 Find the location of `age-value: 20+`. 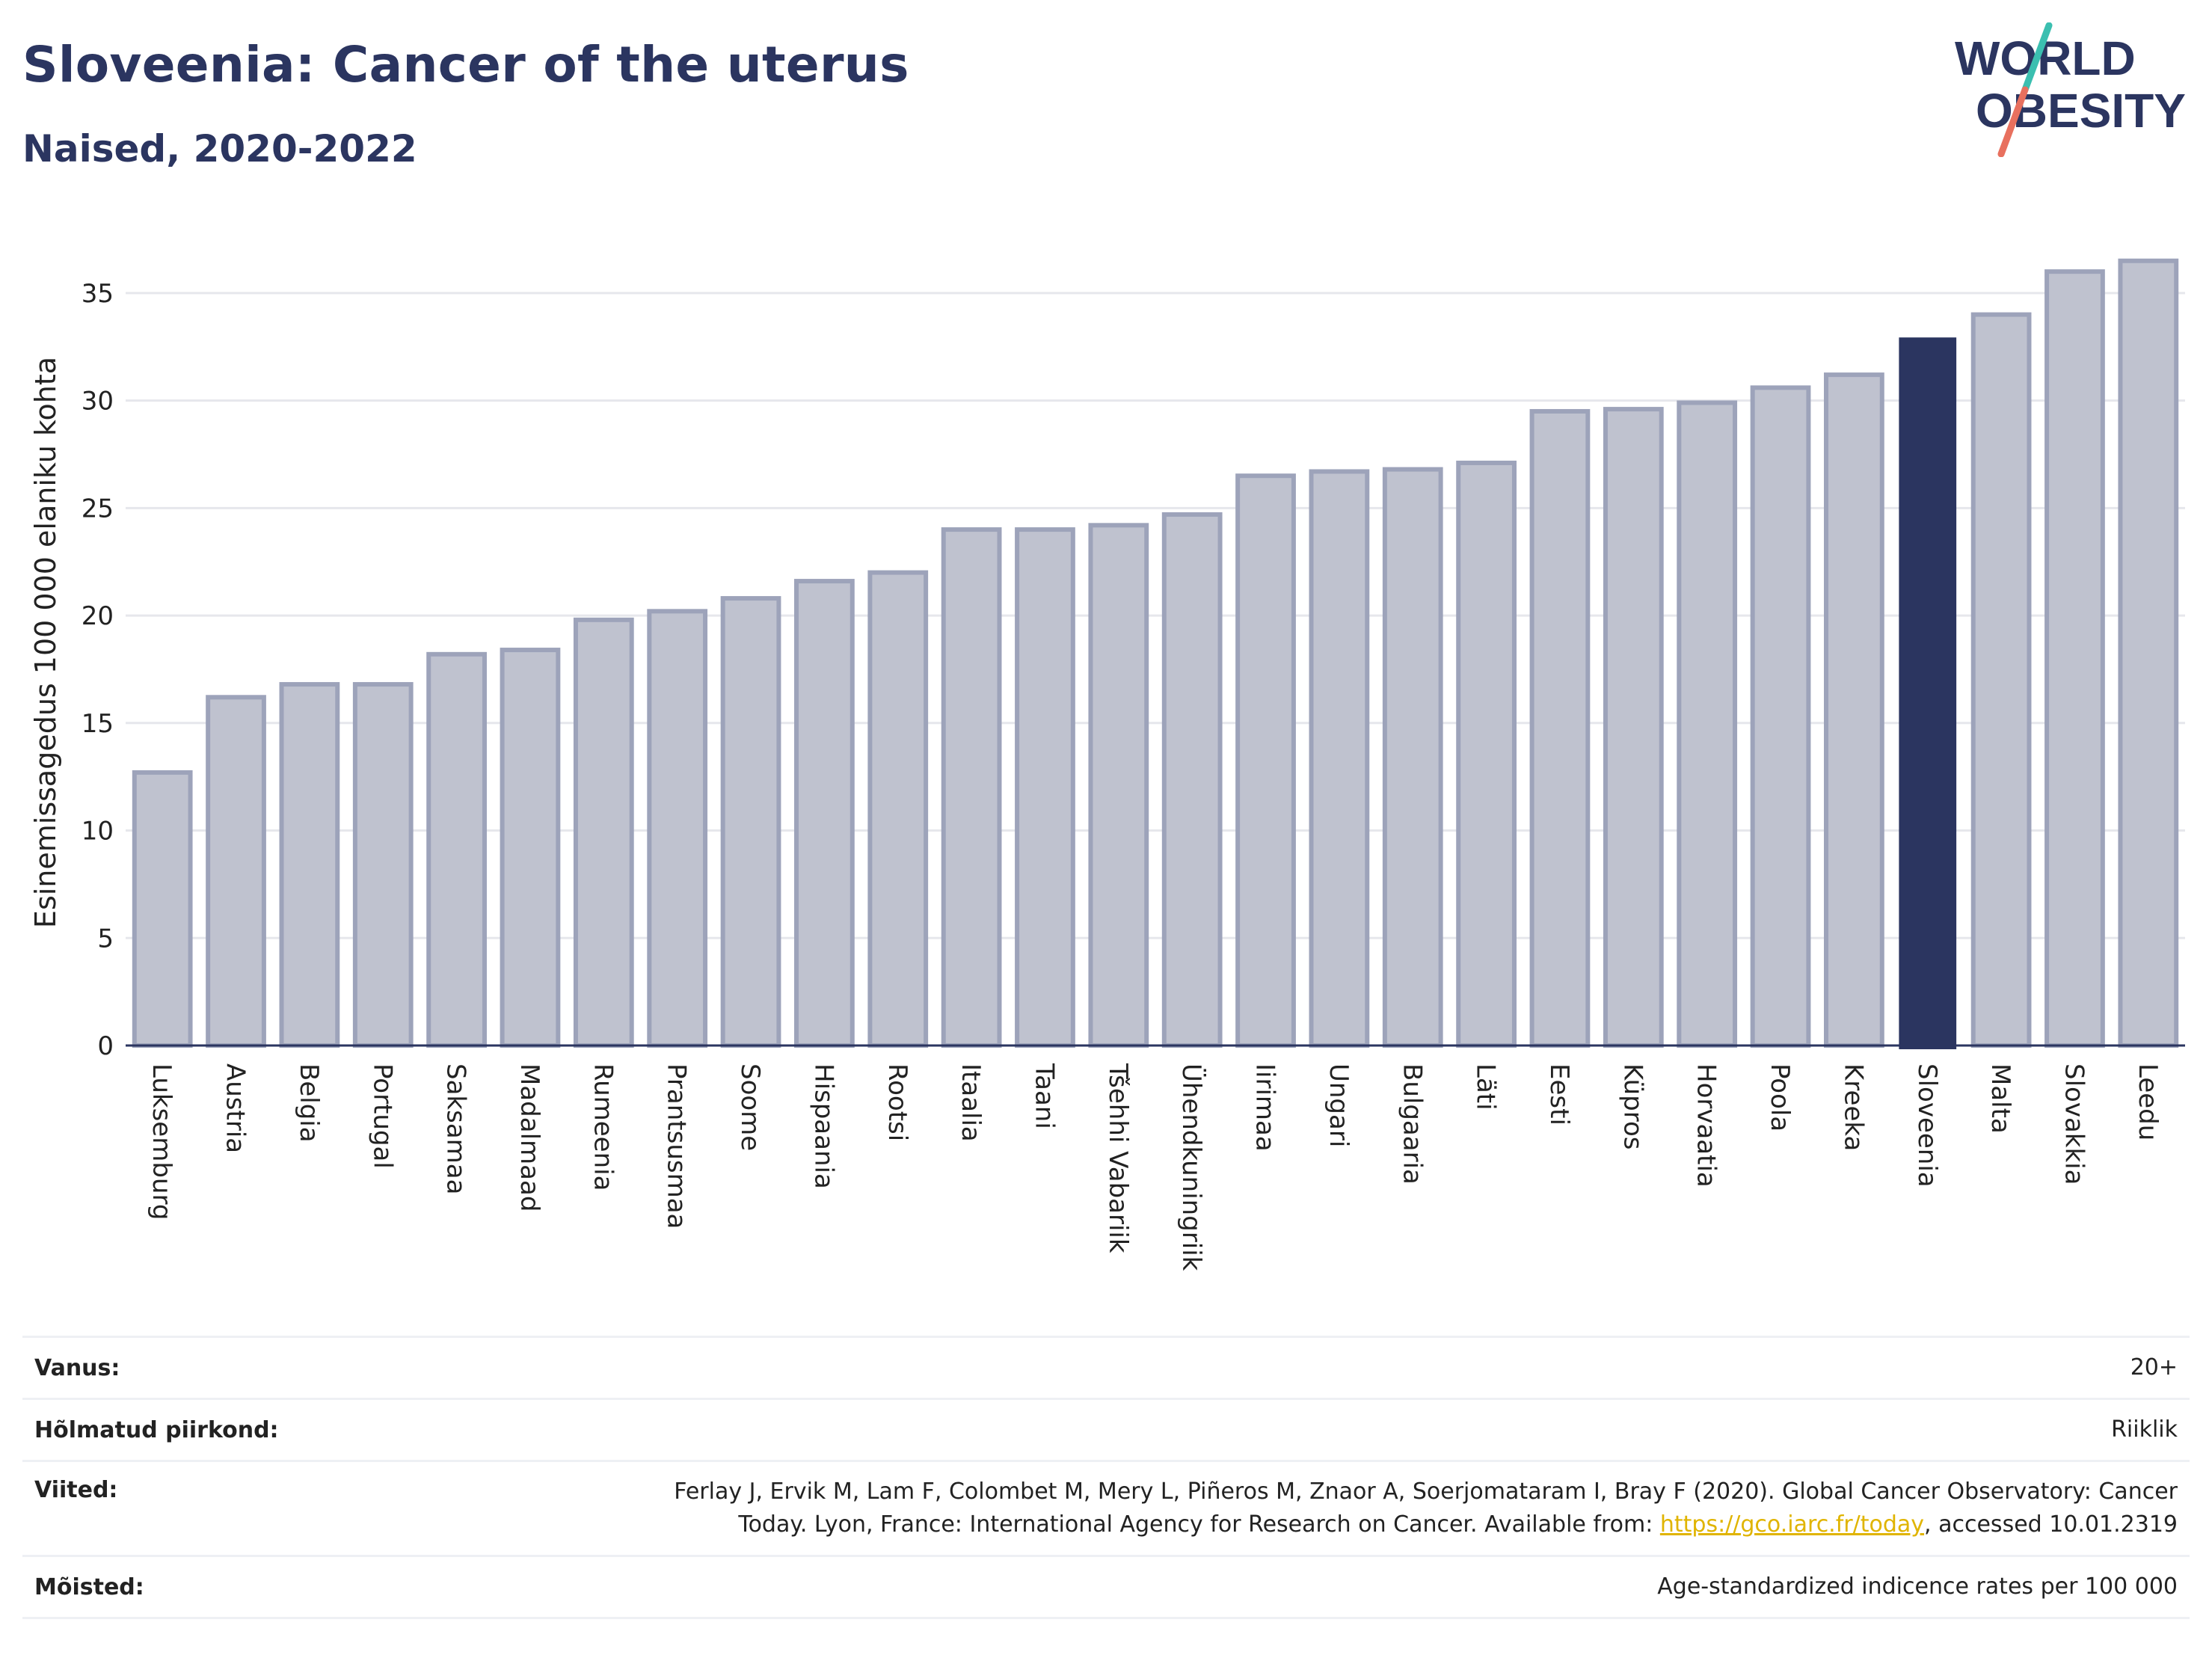

age-value: 20+ is located at coordinates (2154, 1367).